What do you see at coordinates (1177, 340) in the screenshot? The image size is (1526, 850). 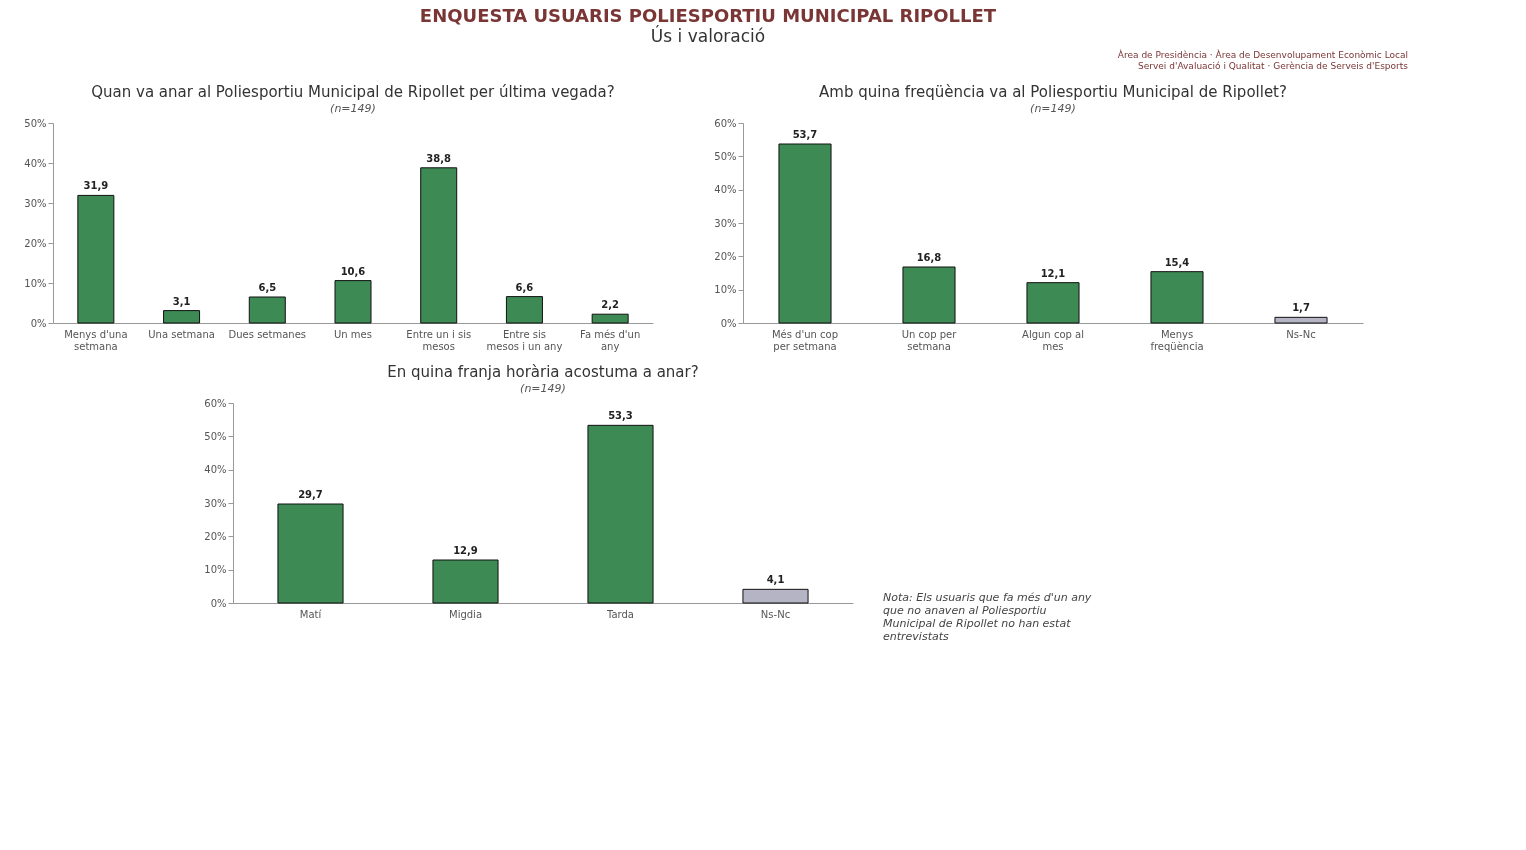 I see `x-tick-label: Menys freqüència` at bounding box center [1177, 340].